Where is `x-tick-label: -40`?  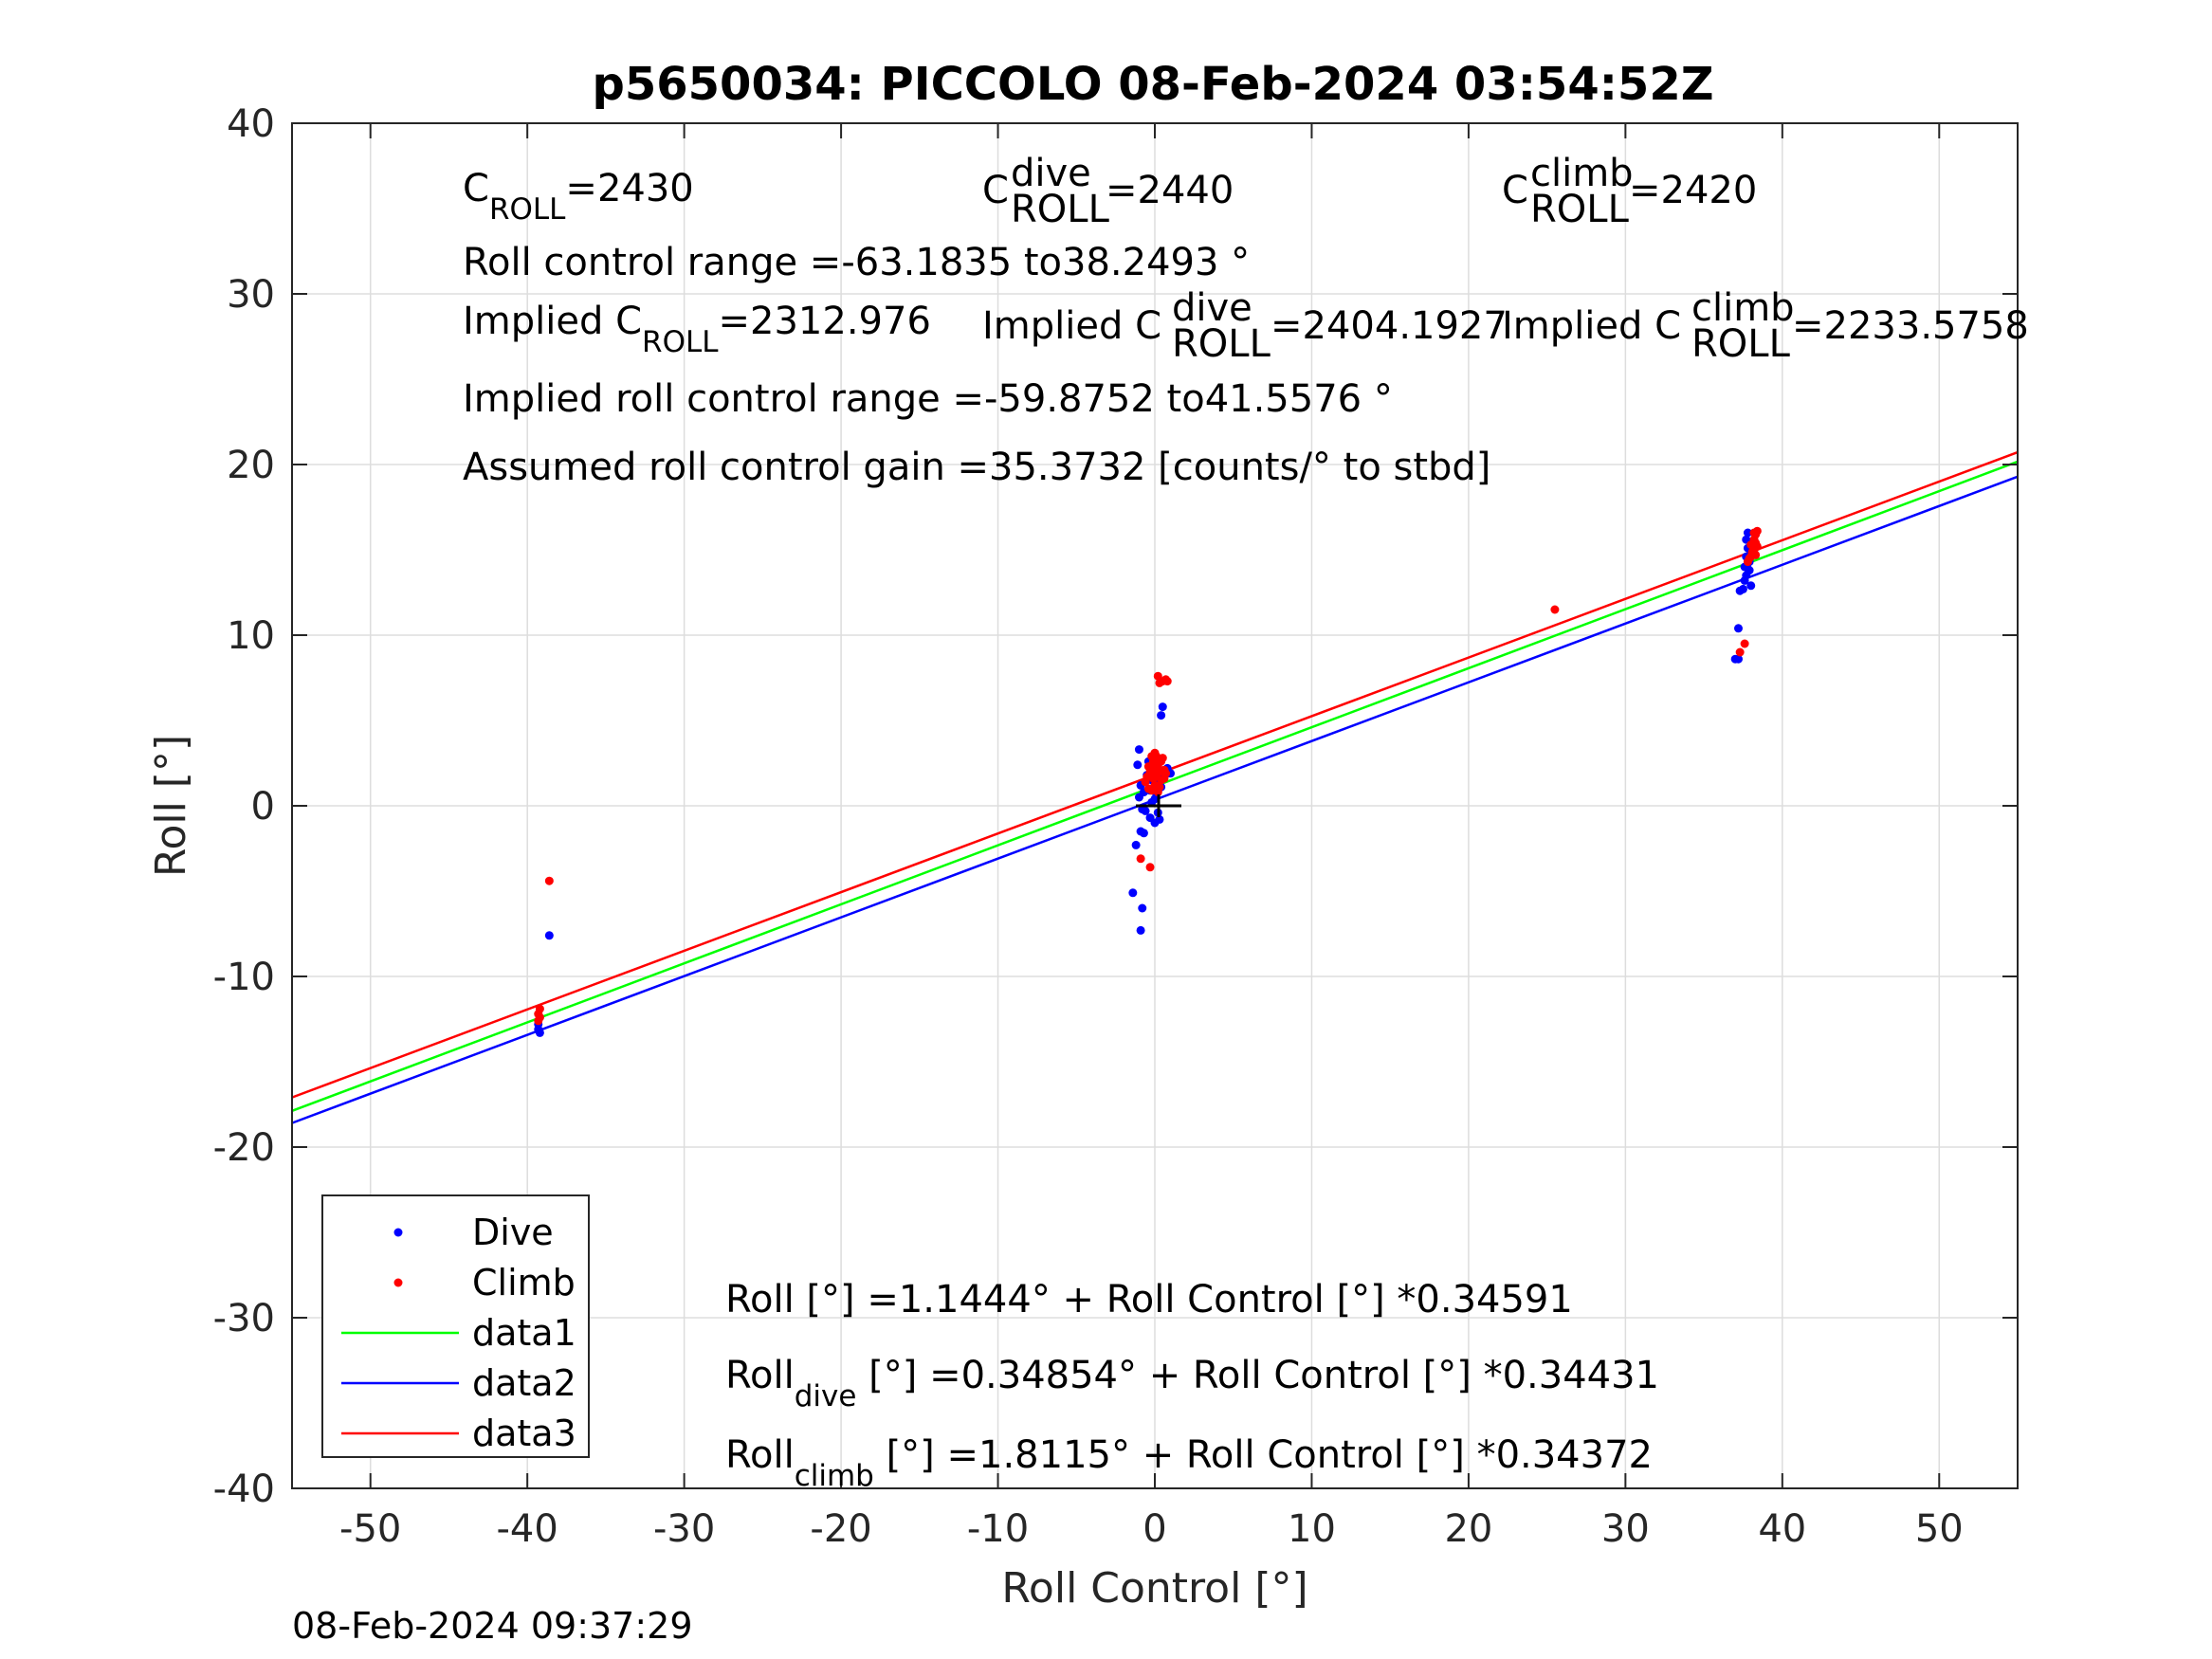
x-tick-label: -40 is located at coordinates (527, 1529).